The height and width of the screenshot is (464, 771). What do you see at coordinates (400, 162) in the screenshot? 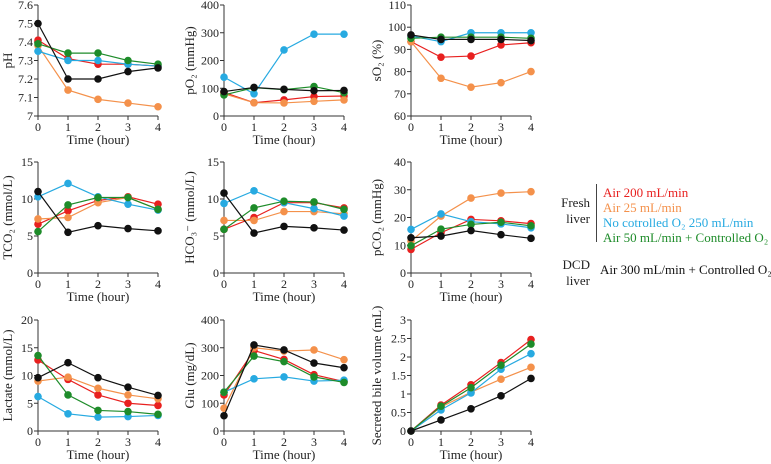
I see `y-tick-label: 40` at bounding box center [400, 162].